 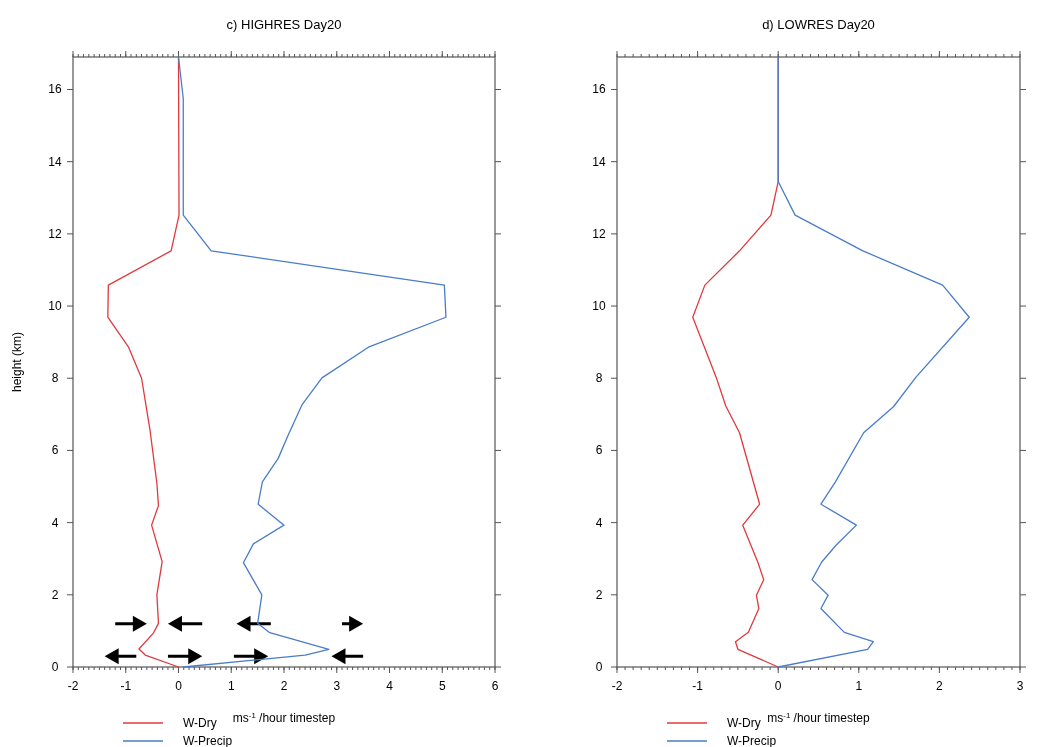 What do you see at coordinates (442, 686) in the screenshot?
I see `x-tick-label: 5` at bounding box center [442, 686].